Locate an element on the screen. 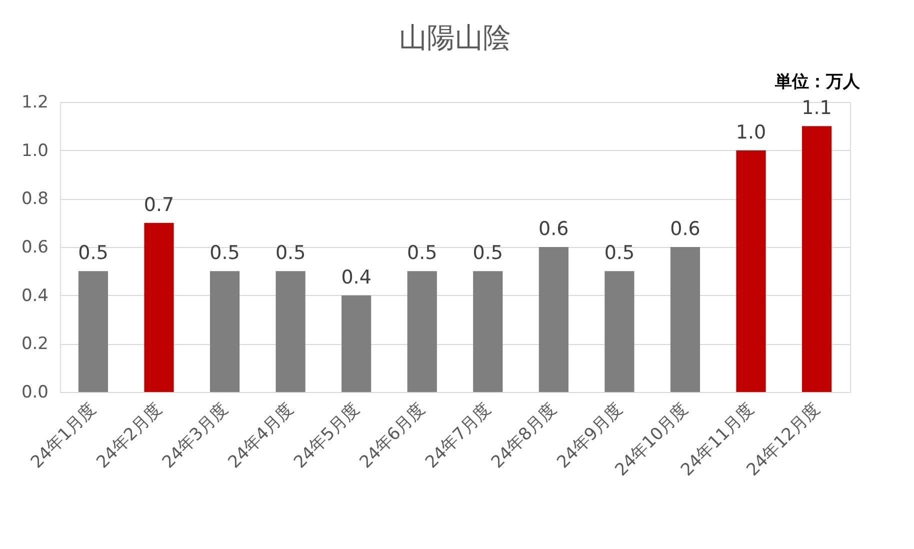 This screenshot has height=549, width=914. y-tick-label: 0.6 is located at coordinates (34, 248).